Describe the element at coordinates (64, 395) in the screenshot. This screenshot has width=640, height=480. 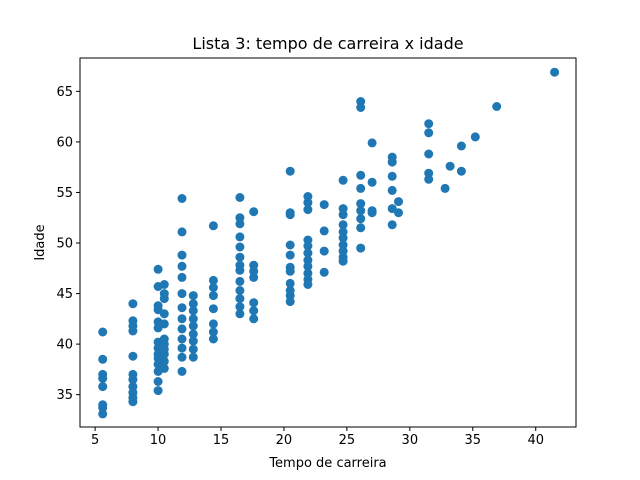
I see `y-tick-label: 35` at that location.